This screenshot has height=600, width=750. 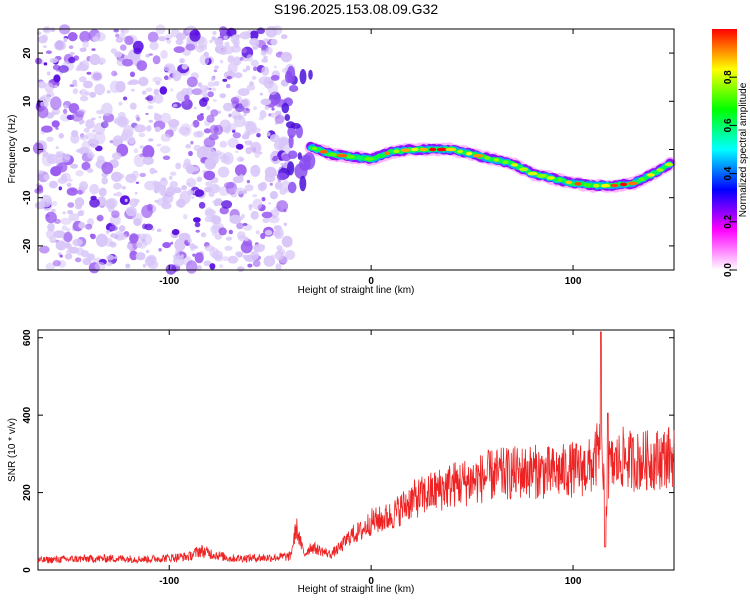 What do you see at coordinates (27, 245) in the screenshot?
I see `y-tick-label: -20` at bounding box center [27, 245].